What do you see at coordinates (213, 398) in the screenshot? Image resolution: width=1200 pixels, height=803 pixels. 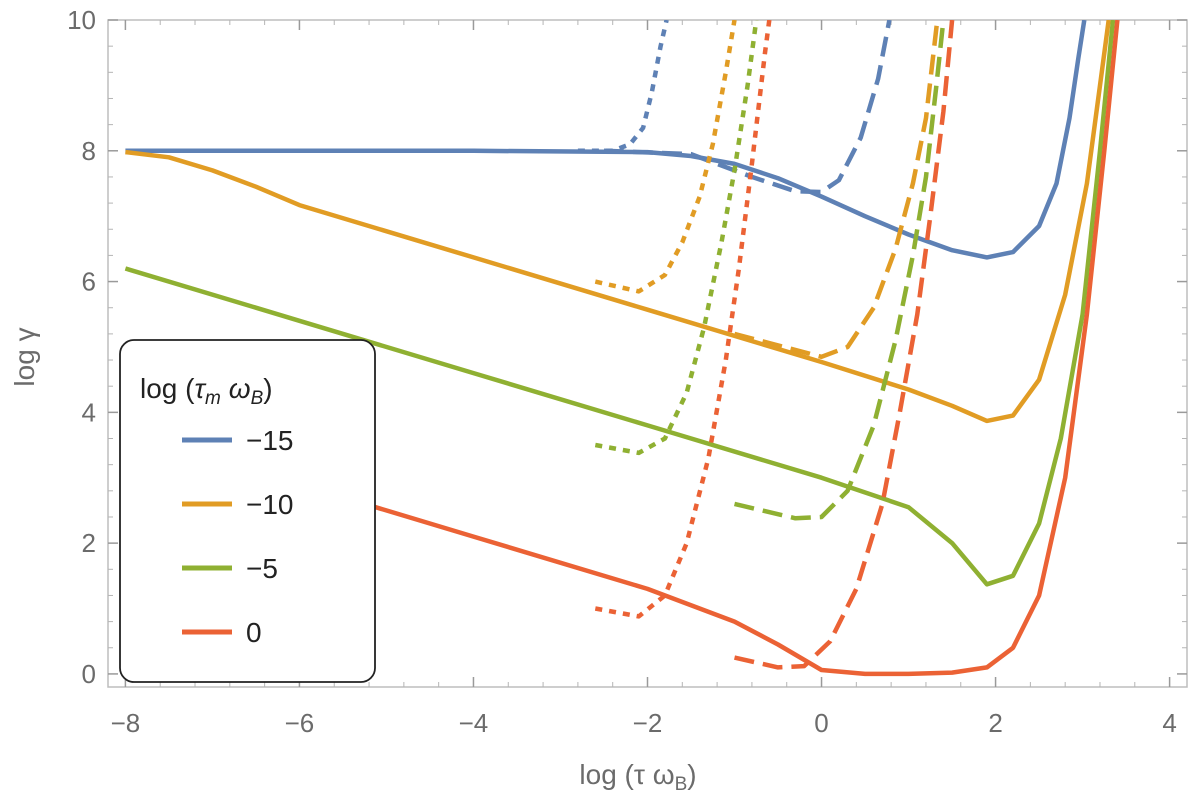 I see `legend-title-tau-sub: m` at bounding box center [213, 398].